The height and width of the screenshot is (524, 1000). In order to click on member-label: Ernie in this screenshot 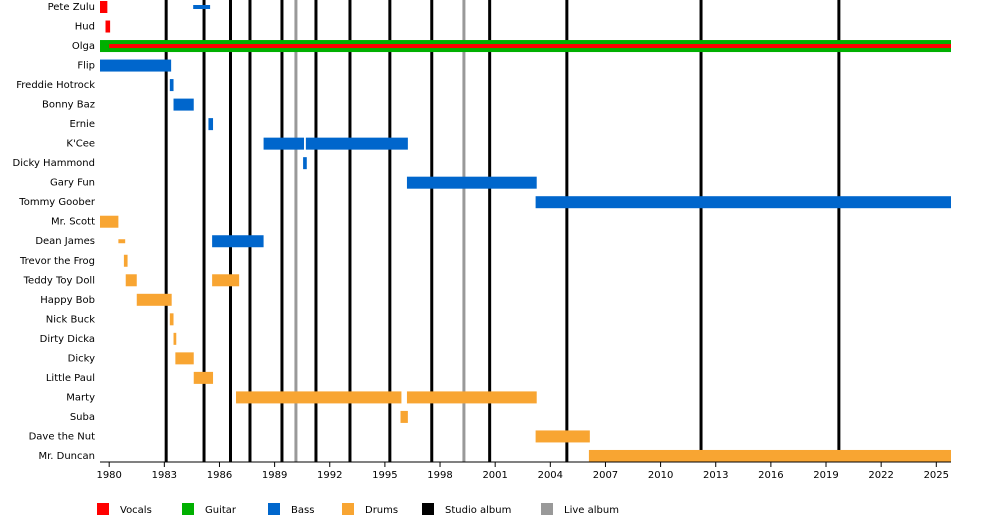, I will do `click(82, 124)`.